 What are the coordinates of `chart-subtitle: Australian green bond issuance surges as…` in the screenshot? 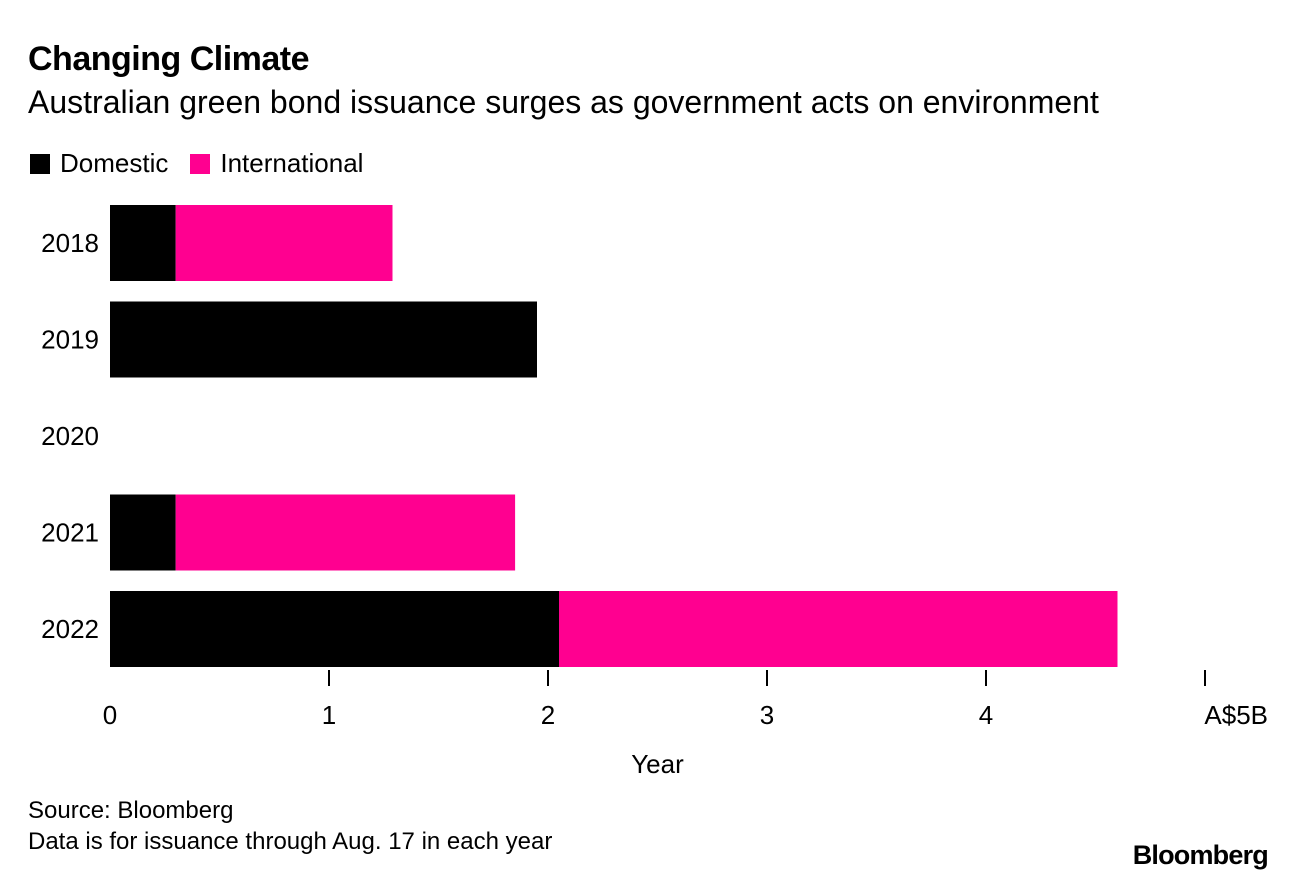 It's located at (563, 102).